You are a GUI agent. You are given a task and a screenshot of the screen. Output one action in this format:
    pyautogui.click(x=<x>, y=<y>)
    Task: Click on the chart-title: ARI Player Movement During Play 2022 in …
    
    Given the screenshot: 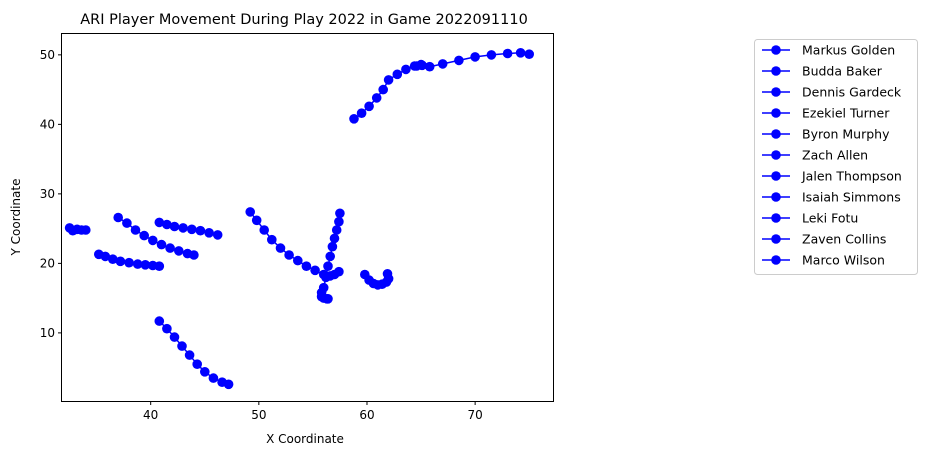 What is the action you would take?
    pyautogui.click(x=304, y=20)
    